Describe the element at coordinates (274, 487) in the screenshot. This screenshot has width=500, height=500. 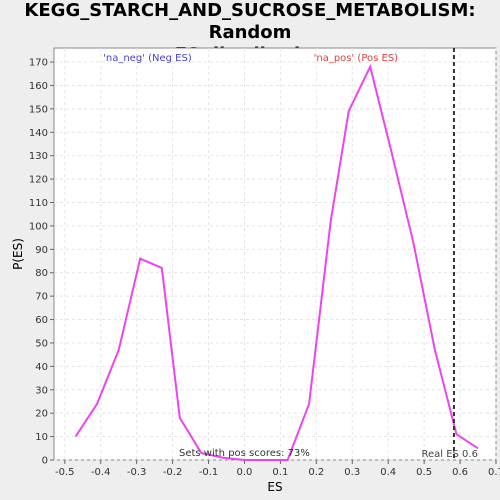
I see `x-axis-label: ES` at that location.